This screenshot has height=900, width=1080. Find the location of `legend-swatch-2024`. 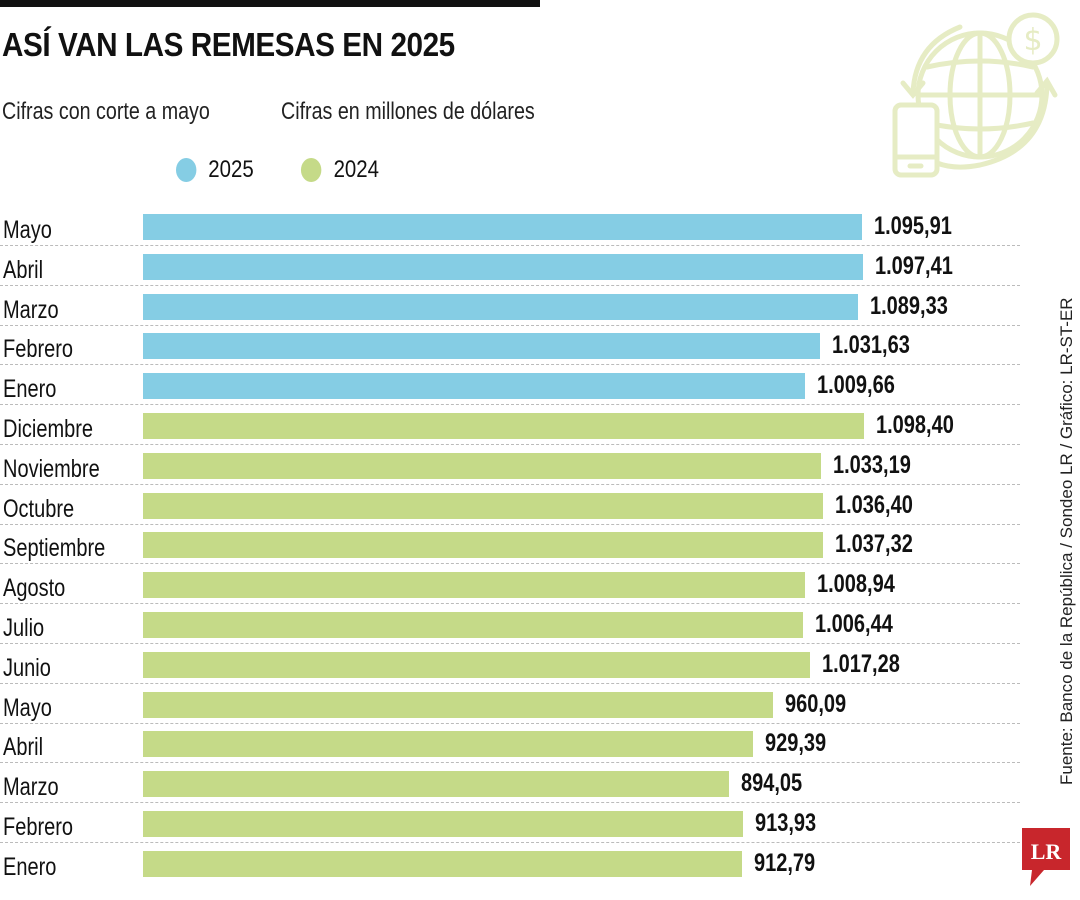

legend-swatch-2024 is located at coordinates (311, 170).